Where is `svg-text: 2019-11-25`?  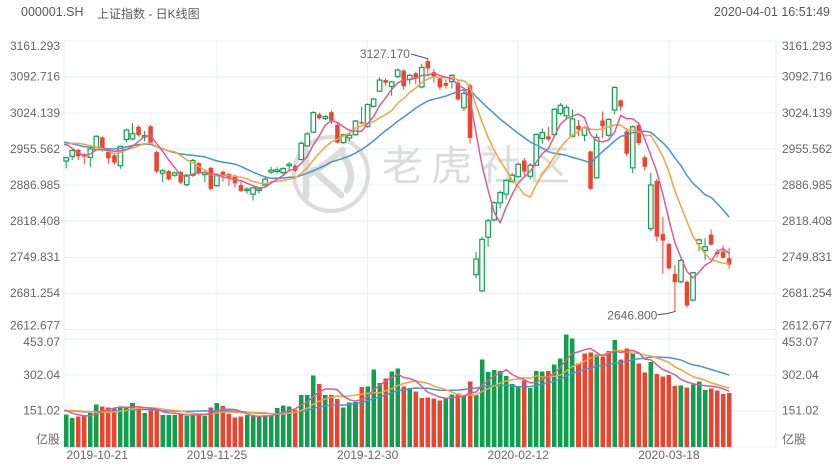 svg-text: 2019-11-25 is located at coordinates (217, 455).